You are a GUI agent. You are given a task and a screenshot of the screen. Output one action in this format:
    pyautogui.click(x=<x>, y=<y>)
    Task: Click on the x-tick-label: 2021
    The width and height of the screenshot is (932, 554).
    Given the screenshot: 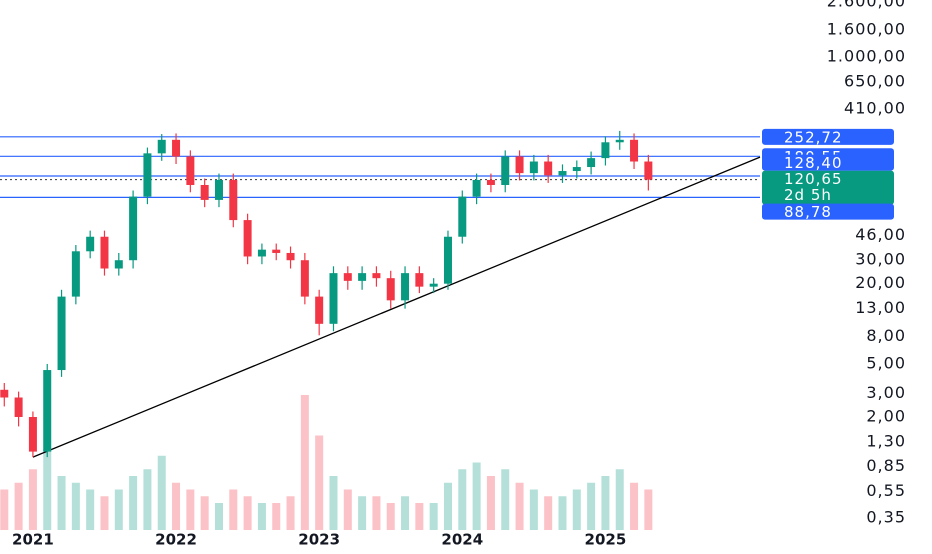 What is the action you would take?
    pyautogui.click(x=33, y=540)
    